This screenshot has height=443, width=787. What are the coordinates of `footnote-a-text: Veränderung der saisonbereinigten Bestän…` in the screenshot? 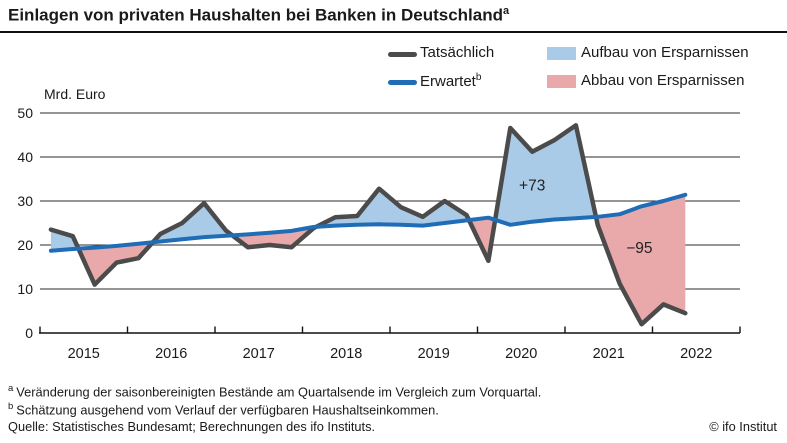 It's located at (279, 392).